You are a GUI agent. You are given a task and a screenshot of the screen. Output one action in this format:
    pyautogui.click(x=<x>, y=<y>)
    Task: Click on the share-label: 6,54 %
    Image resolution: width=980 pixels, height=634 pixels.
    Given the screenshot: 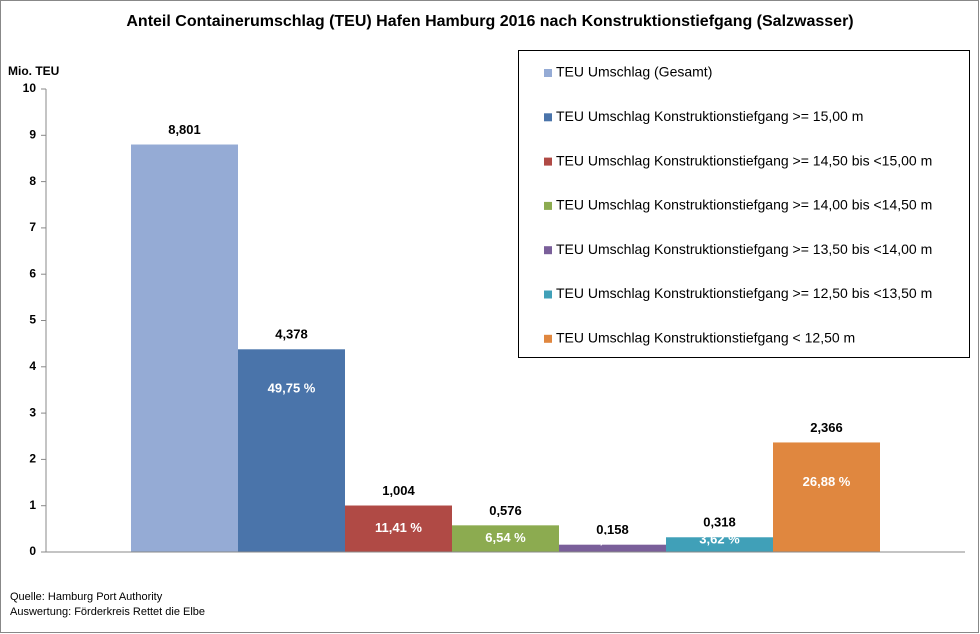 What is the action you would take?
    pyautogui.click(x=505, y=537)
    